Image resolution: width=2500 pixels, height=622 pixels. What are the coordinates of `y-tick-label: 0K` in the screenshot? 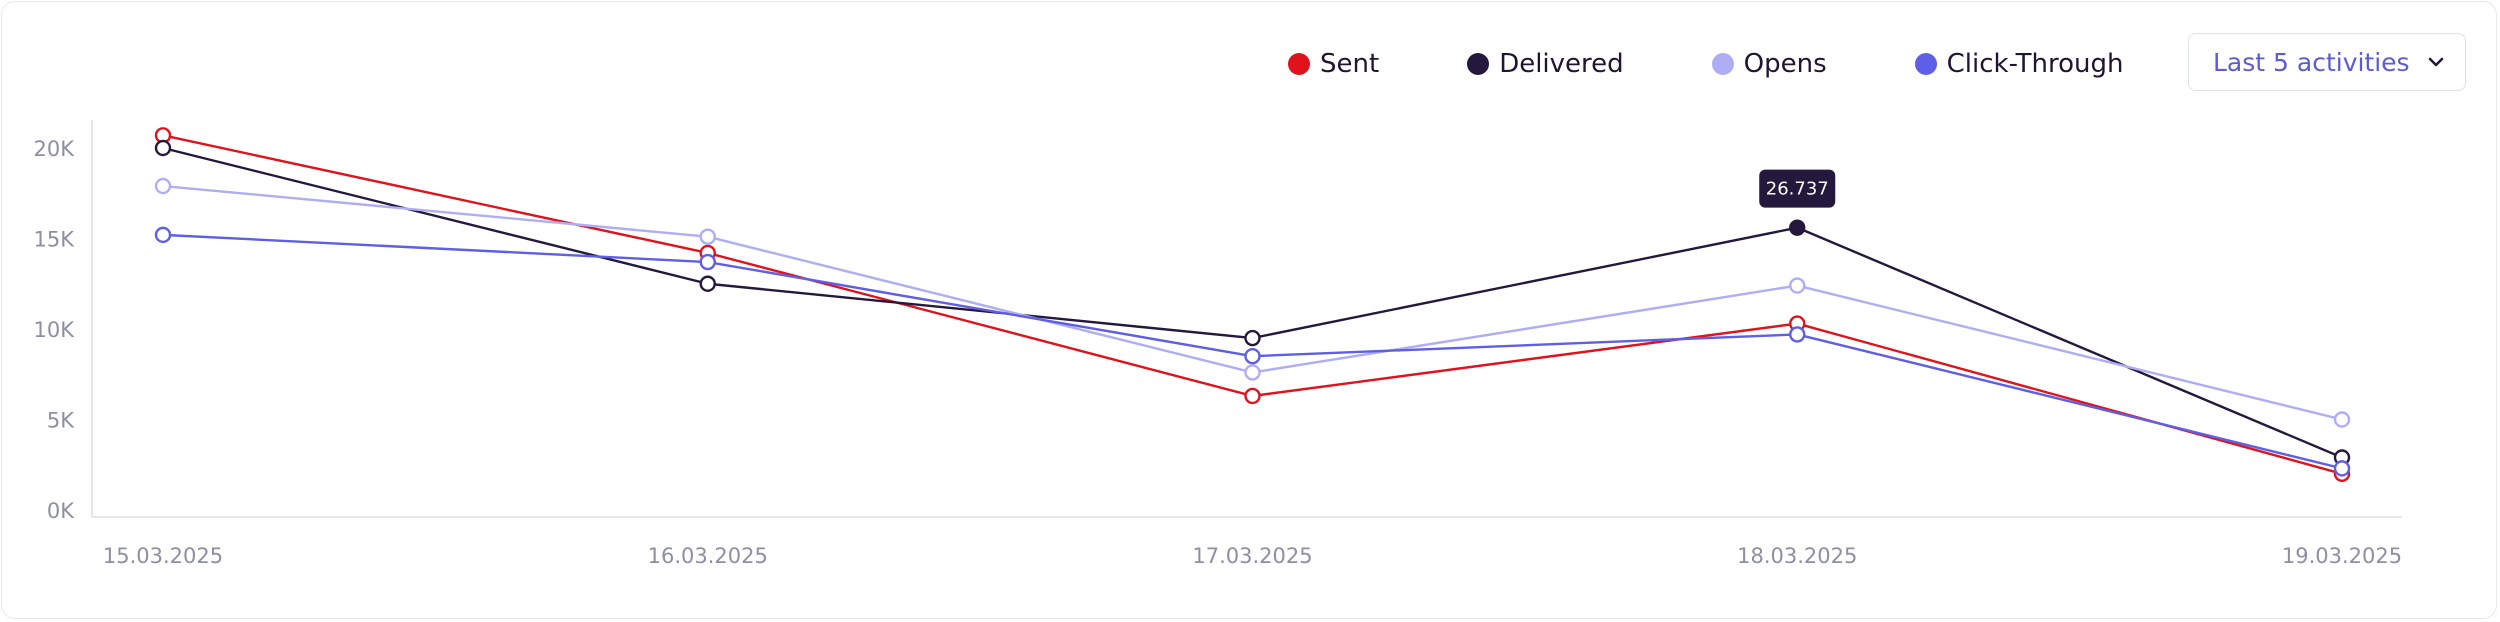 It's located at (61, 511).